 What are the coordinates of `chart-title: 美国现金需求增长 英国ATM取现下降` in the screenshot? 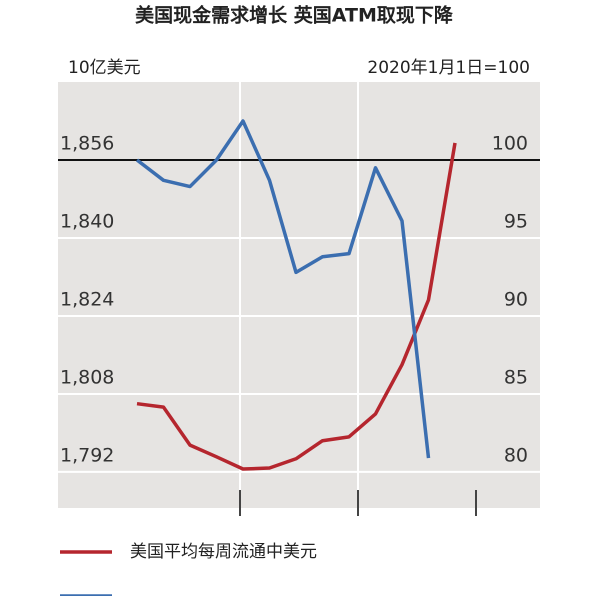 It's located at (294, 15).